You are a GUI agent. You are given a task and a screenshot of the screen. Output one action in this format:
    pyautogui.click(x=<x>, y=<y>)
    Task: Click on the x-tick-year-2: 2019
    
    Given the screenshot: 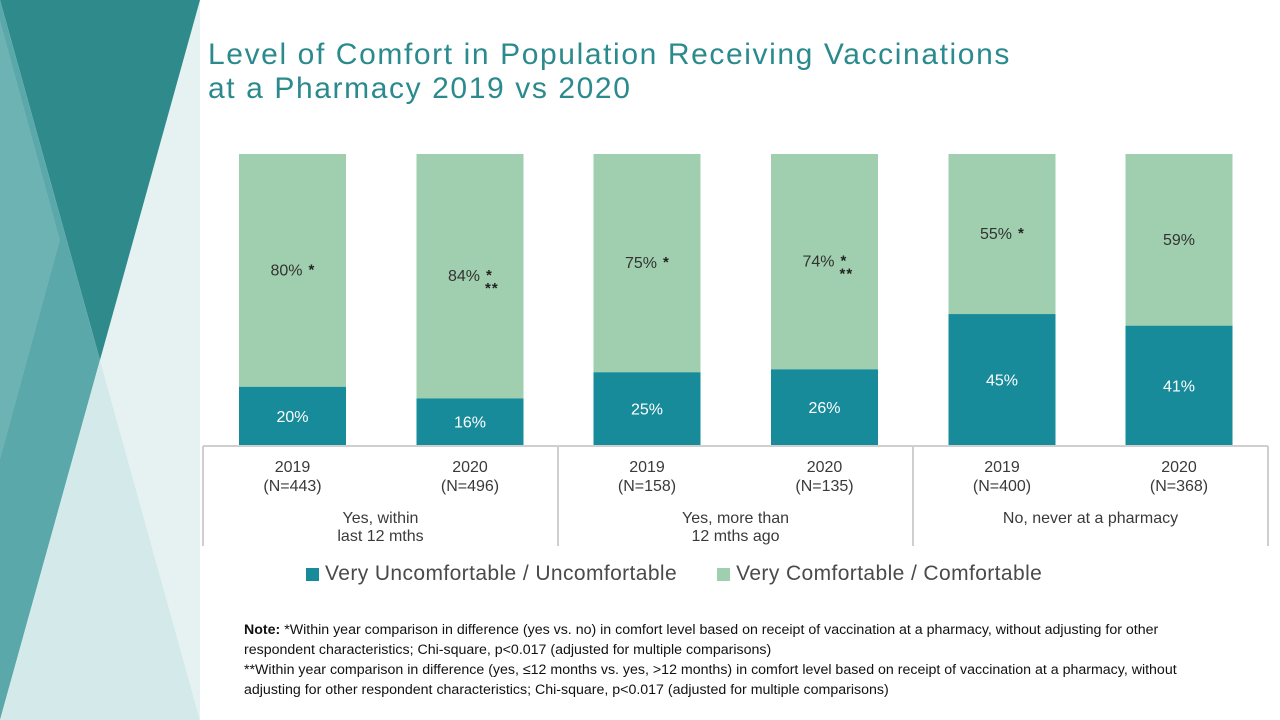 What is the action you would take?
    pyautogui.click(x=647, y=467)
    